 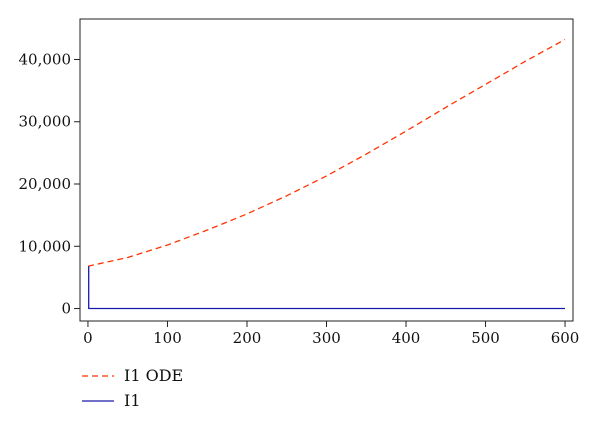 What do you see at coordinates (45, 246) in the screenshot?
I see `y-tick-label: 10,000` at bounding box center [45, 246].